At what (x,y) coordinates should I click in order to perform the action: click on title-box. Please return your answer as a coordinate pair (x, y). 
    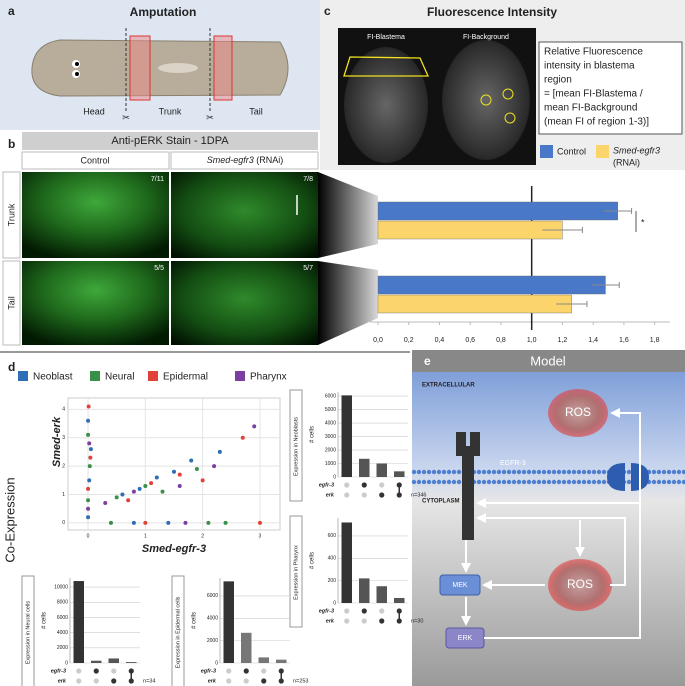
    Looking at the image, I should click on (296, 445).